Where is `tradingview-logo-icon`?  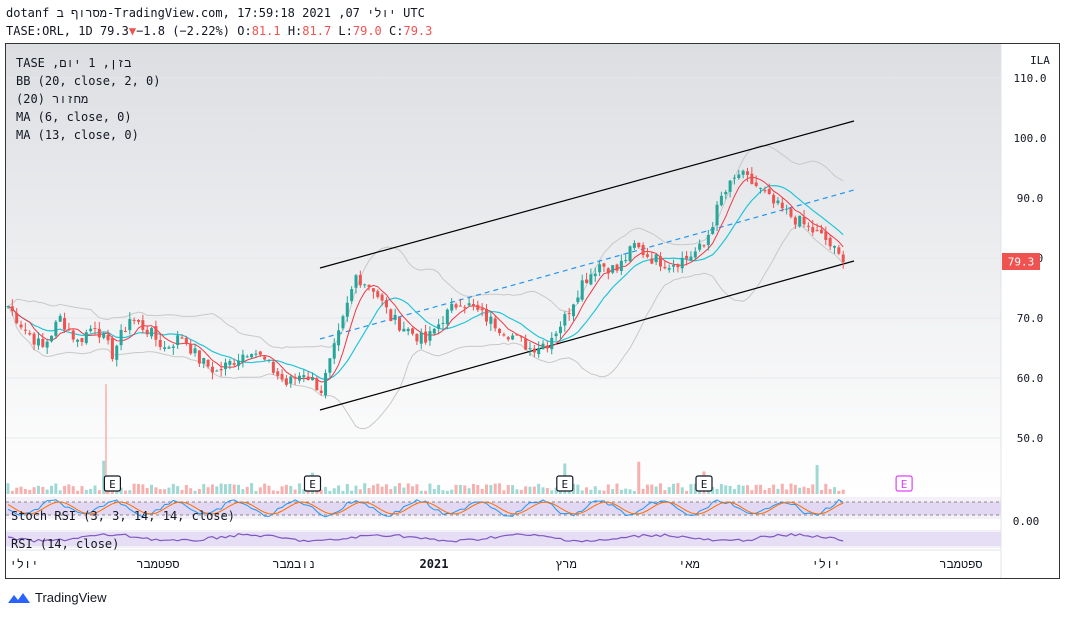
tradingview-logo-icon is located at coordinates (19, 597).